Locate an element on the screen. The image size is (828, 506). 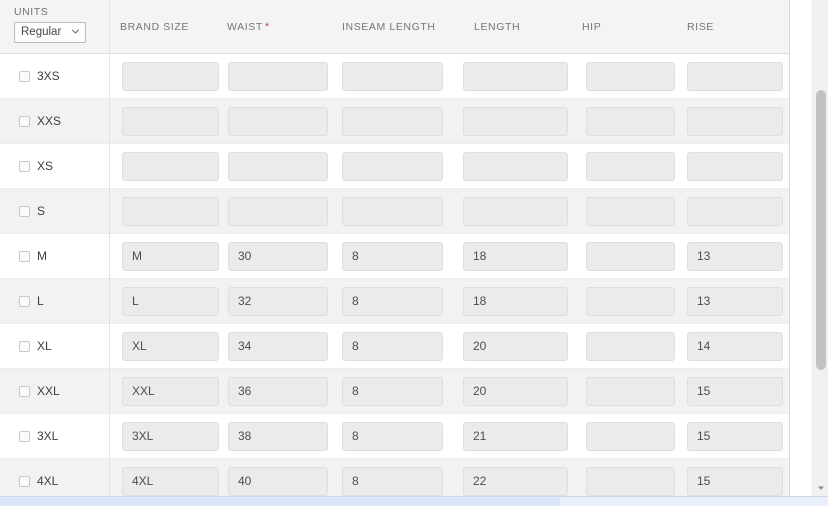
column-header-label: INSEAM LENGTH is located at coordinates (389, 27).